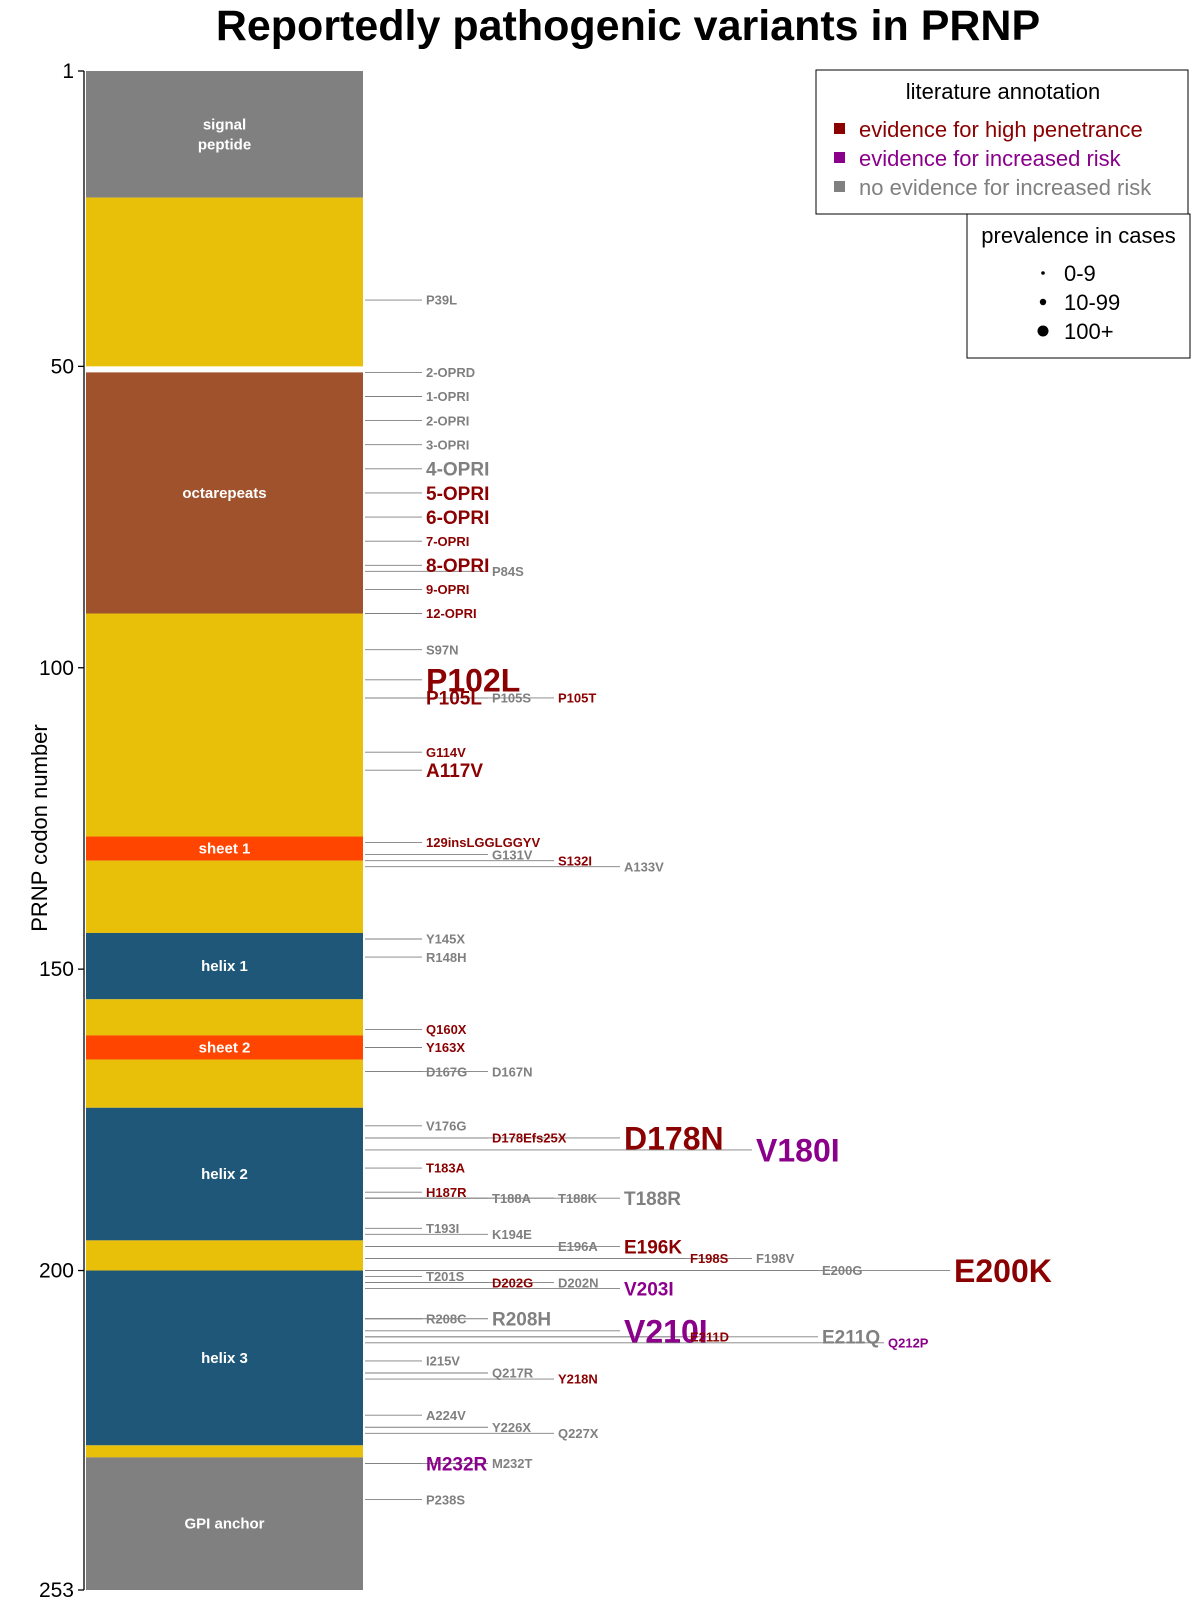 The height and width of the screenshot is (1600, 1200). What do you see at coordinates (709, 1258) in the screenshot?
I see `variant-label-f198s: F198S` at bounding box center [709, 1258].